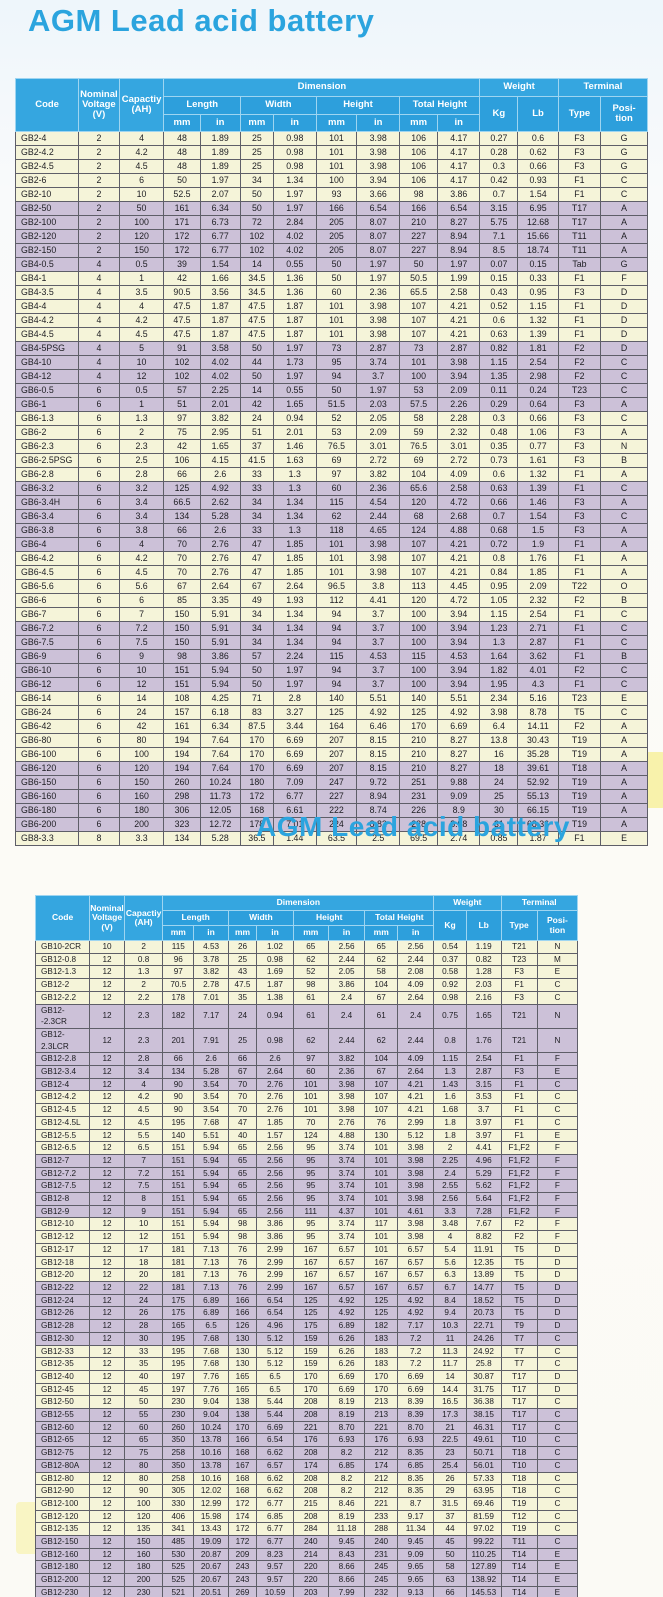  I want to click on data-cell: 210, so click(419, 754).